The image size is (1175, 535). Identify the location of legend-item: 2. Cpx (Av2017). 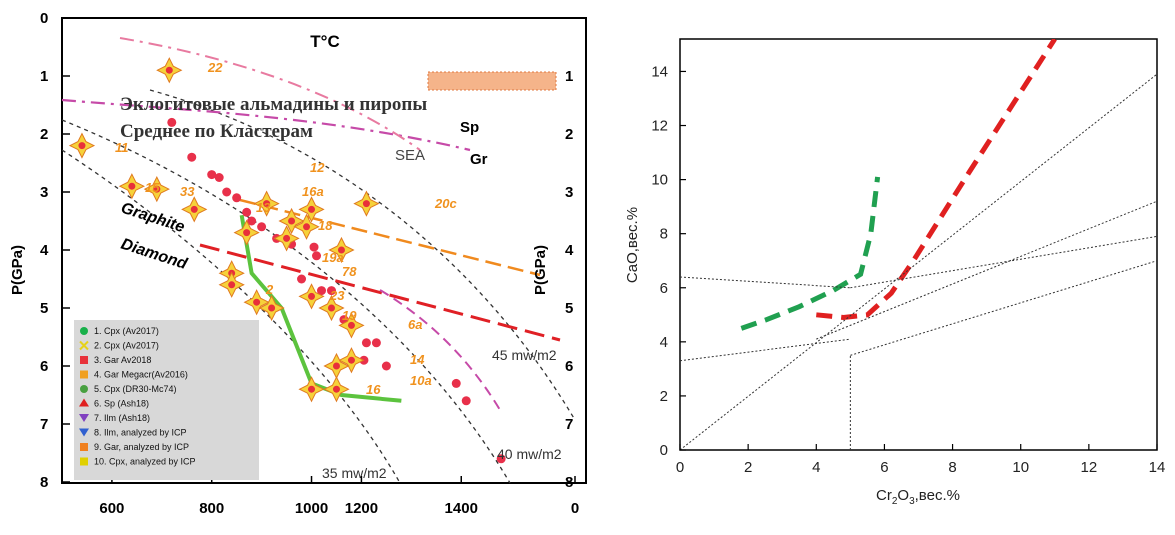
(119, 346).